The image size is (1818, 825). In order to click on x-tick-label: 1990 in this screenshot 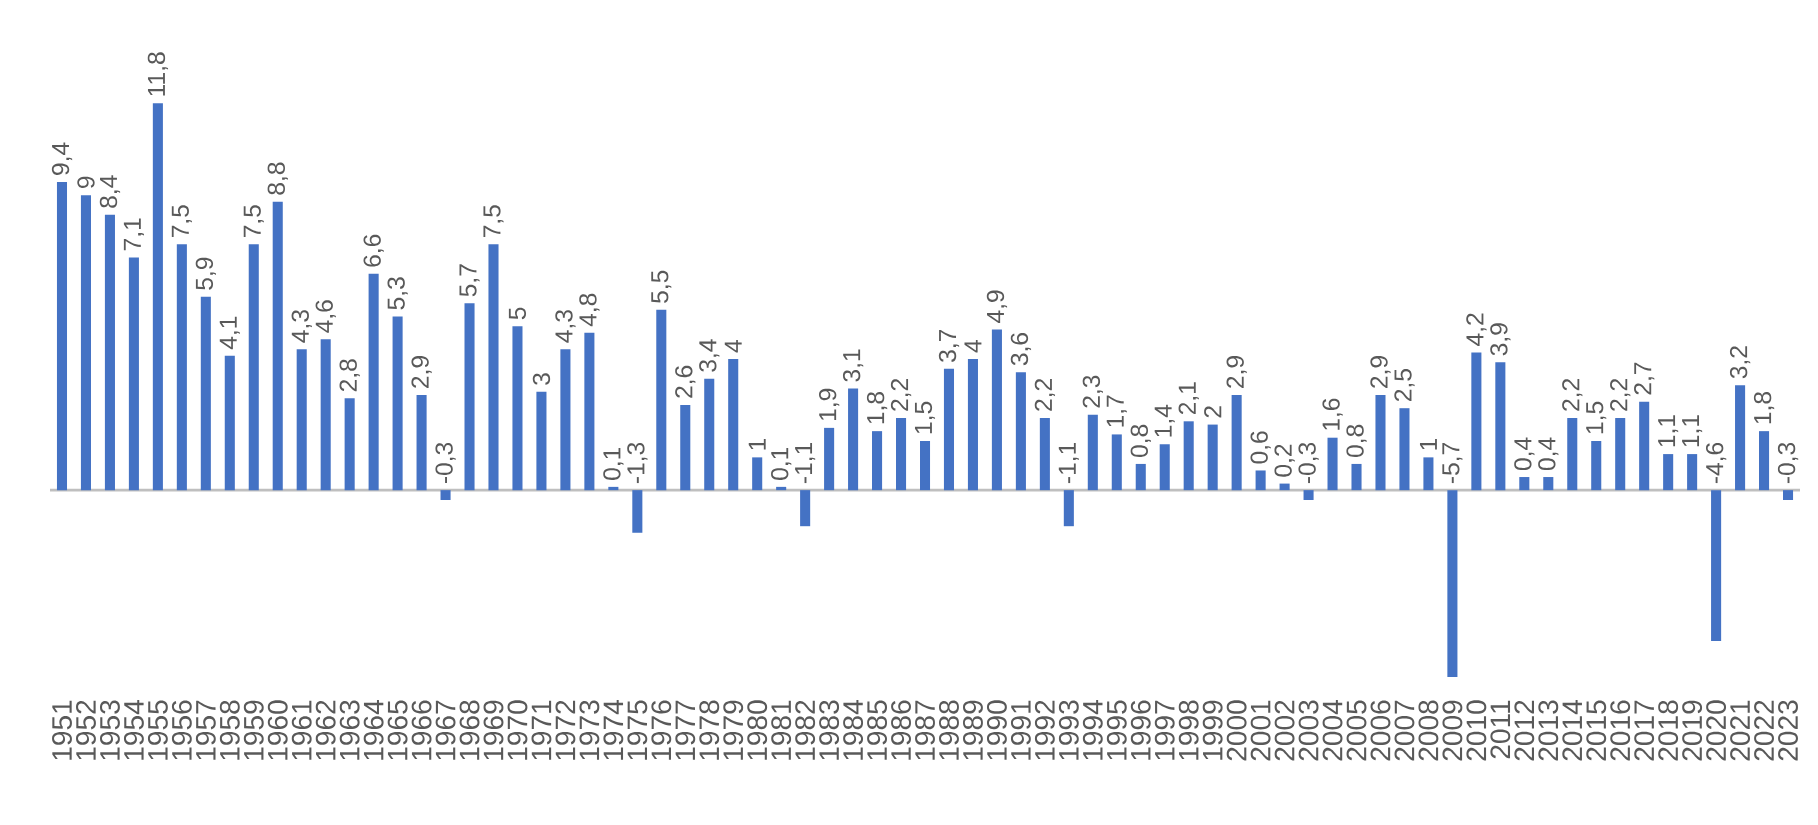, I will do `click(996, 730)`.